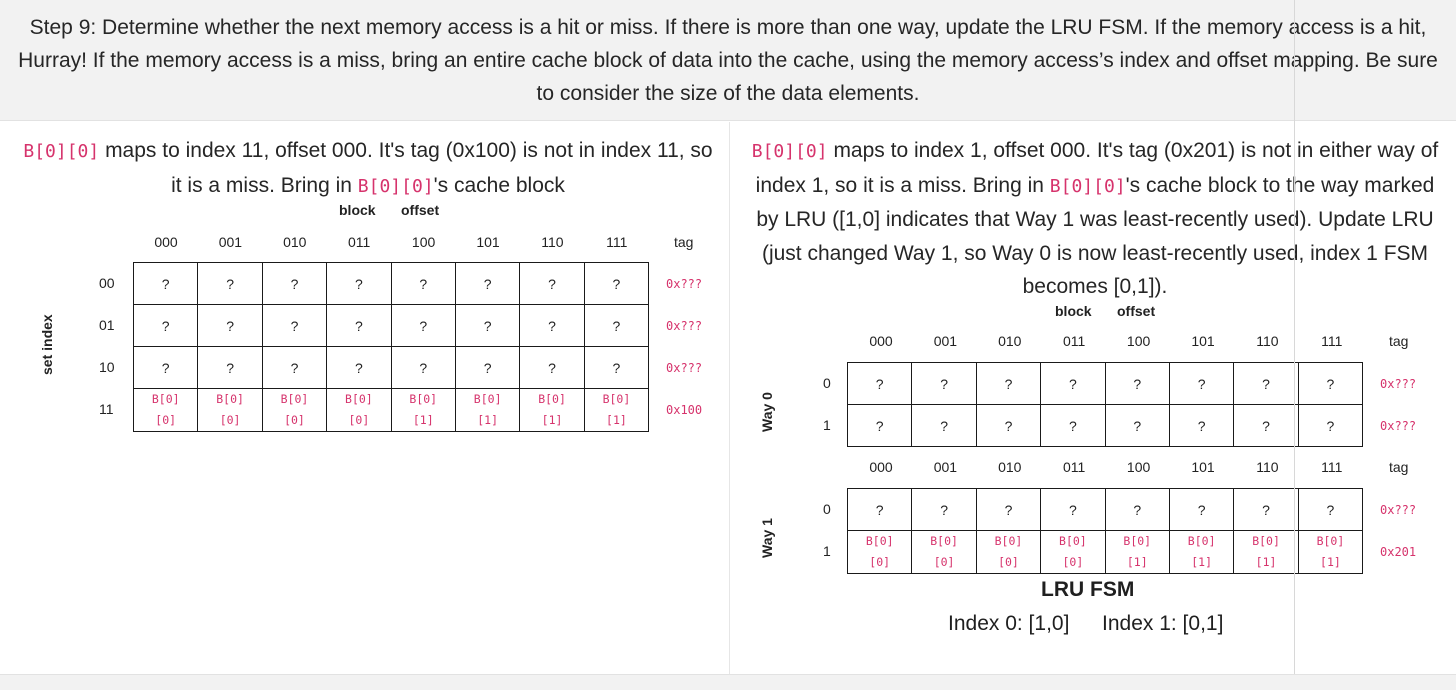 The width and height of the screenshot is (1456, 690). Describe the element at coordinates (1398, 552) in the screenshot. I see `tag-value: 0x201` at that location.